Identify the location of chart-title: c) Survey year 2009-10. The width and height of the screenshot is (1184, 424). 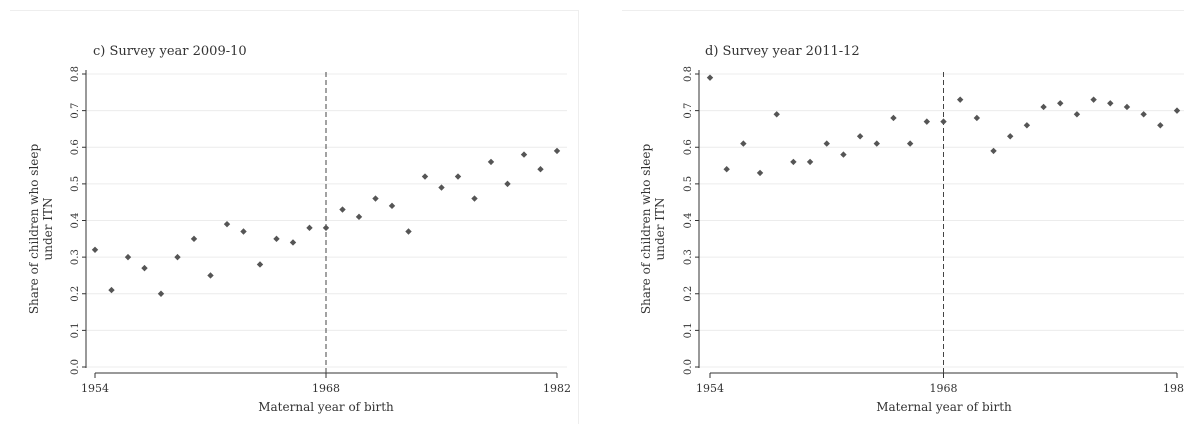
(170, 51).